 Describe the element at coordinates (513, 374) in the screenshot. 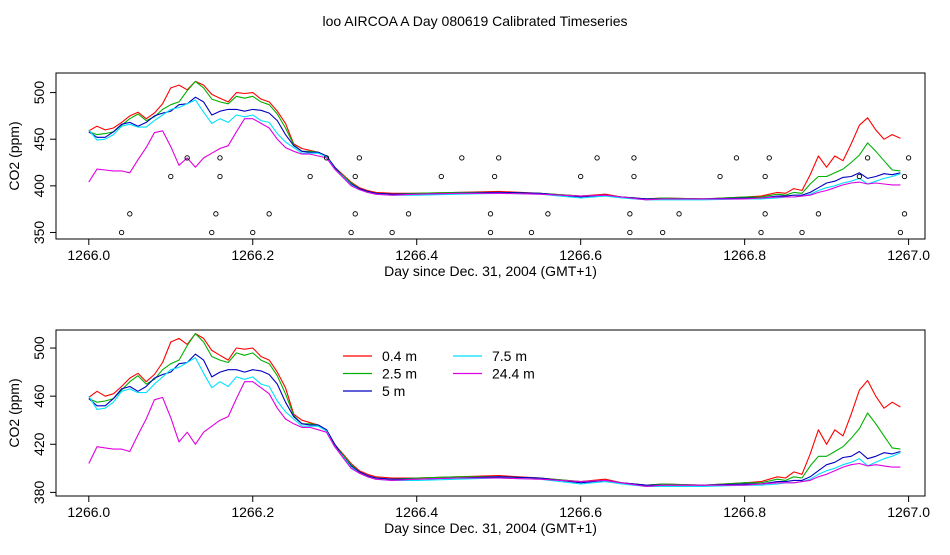

I see `legend-label: 24.4 m` at that location.